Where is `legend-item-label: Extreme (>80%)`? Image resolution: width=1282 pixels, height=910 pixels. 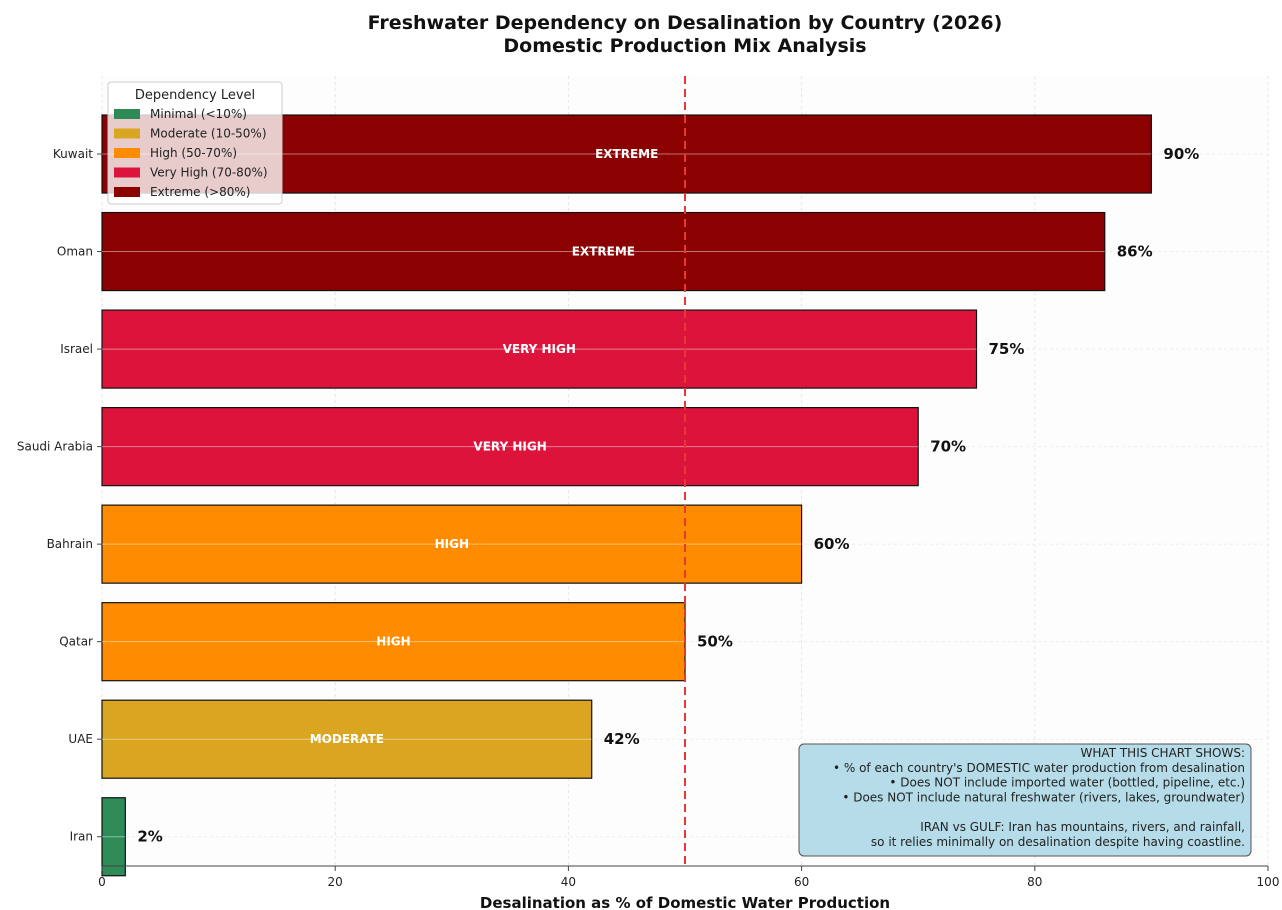 legend-item-label: Extreme (>80%) is located at coordinates (200, 192).